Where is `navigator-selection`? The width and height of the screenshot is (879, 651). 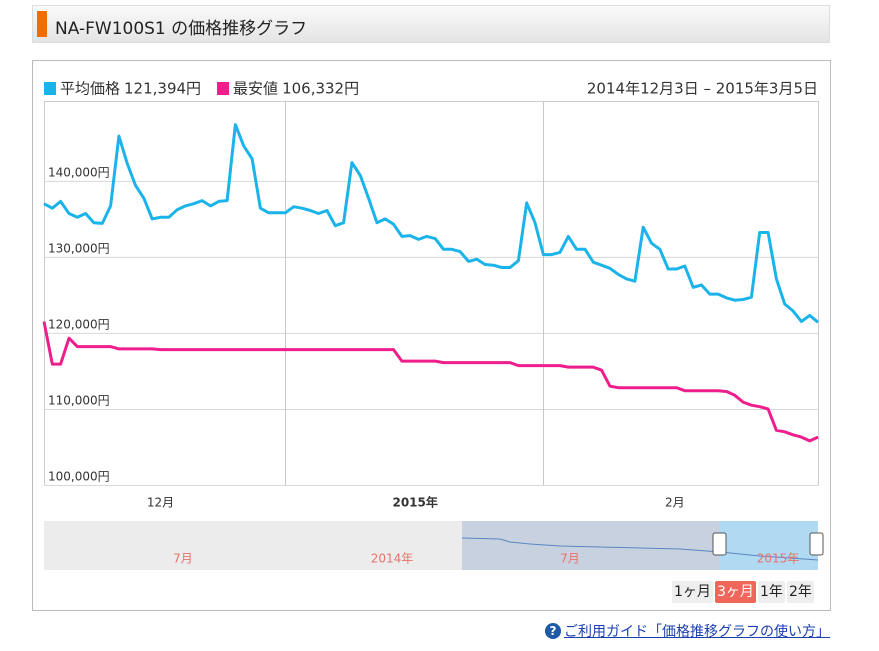
navigator-selection is located at coordinates (769, 545).